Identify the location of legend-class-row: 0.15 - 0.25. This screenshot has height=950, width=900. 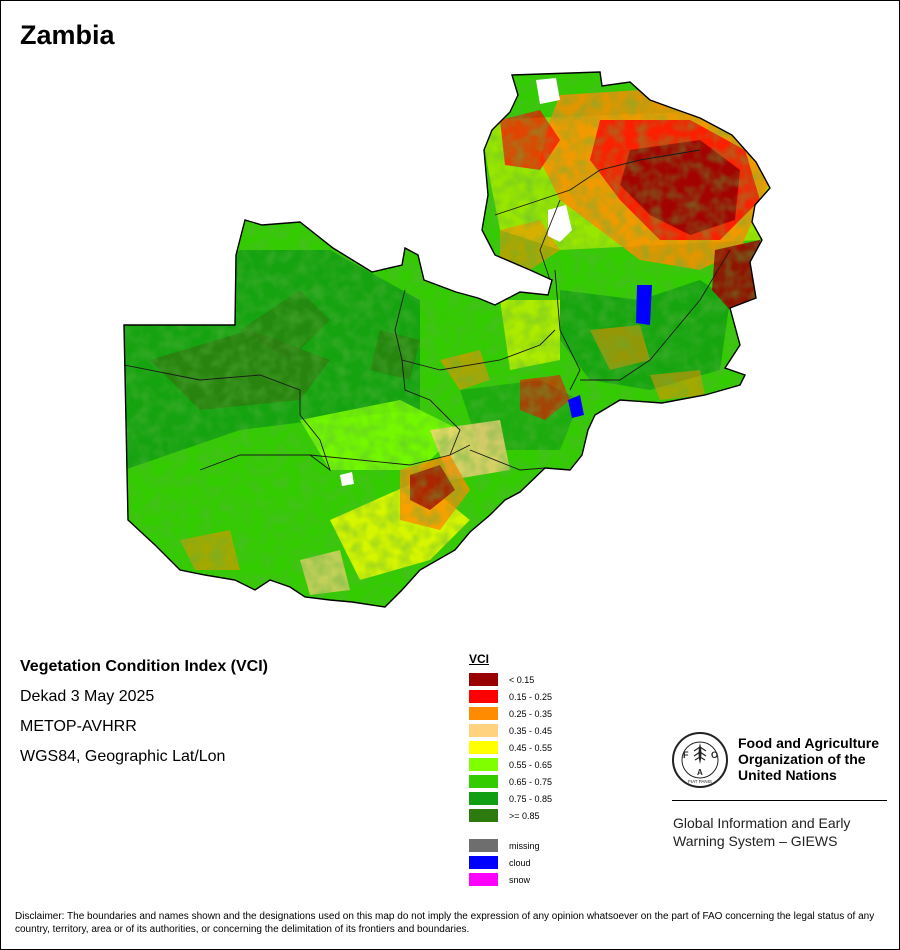
(510, 696).